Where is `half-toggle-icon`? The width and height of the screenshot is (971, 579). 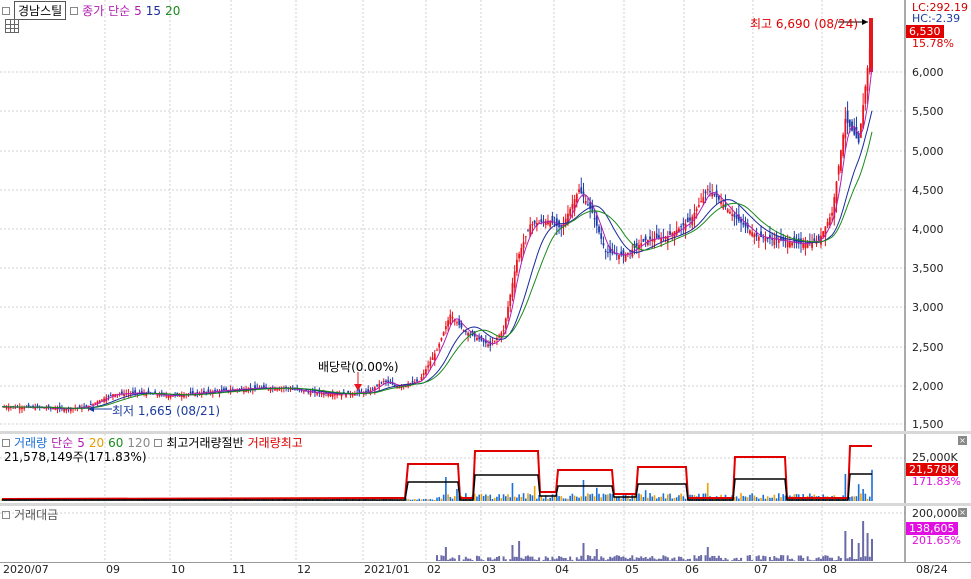 half-toggle-icon is located at coordinates (158, 442).